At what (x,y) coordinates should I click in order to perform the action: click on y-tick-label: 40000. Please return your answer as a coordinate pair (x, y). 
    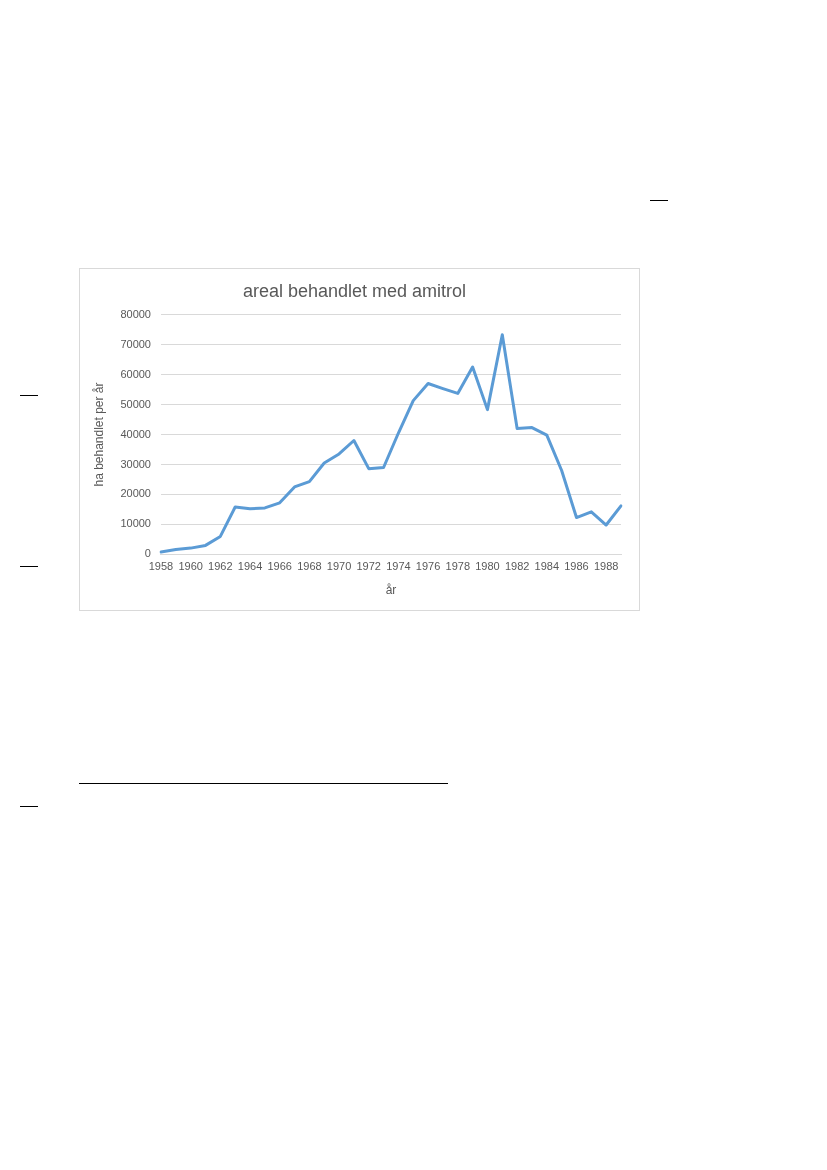
    Looking at the image, I should click on (135, 433).